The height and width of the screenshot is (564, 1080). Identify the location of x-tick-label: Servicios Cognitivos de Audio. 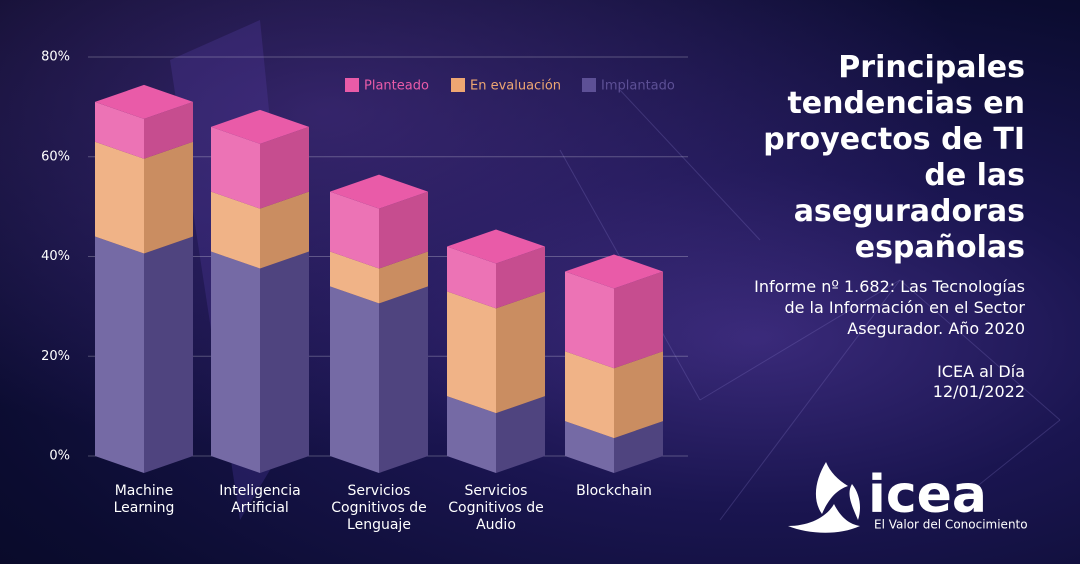
(496, 508).